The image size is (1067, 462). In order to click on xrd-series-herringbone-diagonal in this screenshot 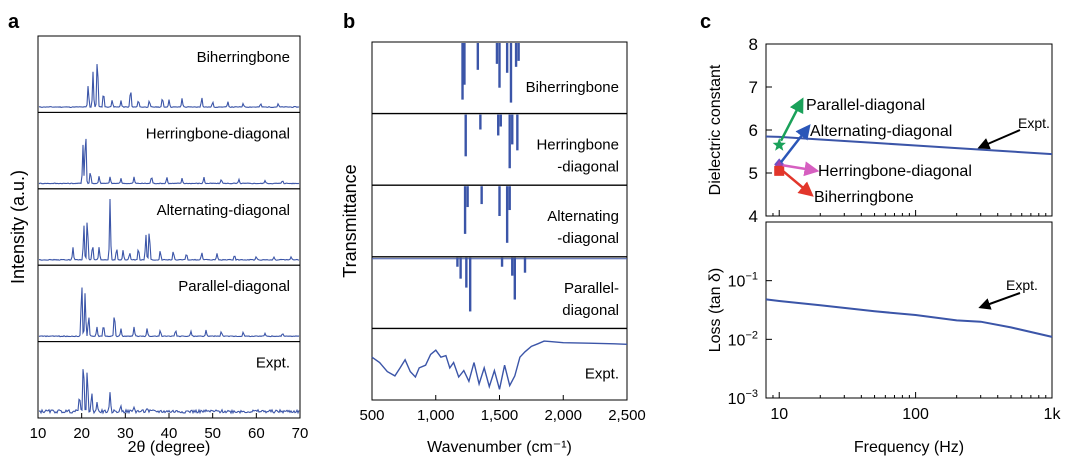, I will do `click(169, 161)`.